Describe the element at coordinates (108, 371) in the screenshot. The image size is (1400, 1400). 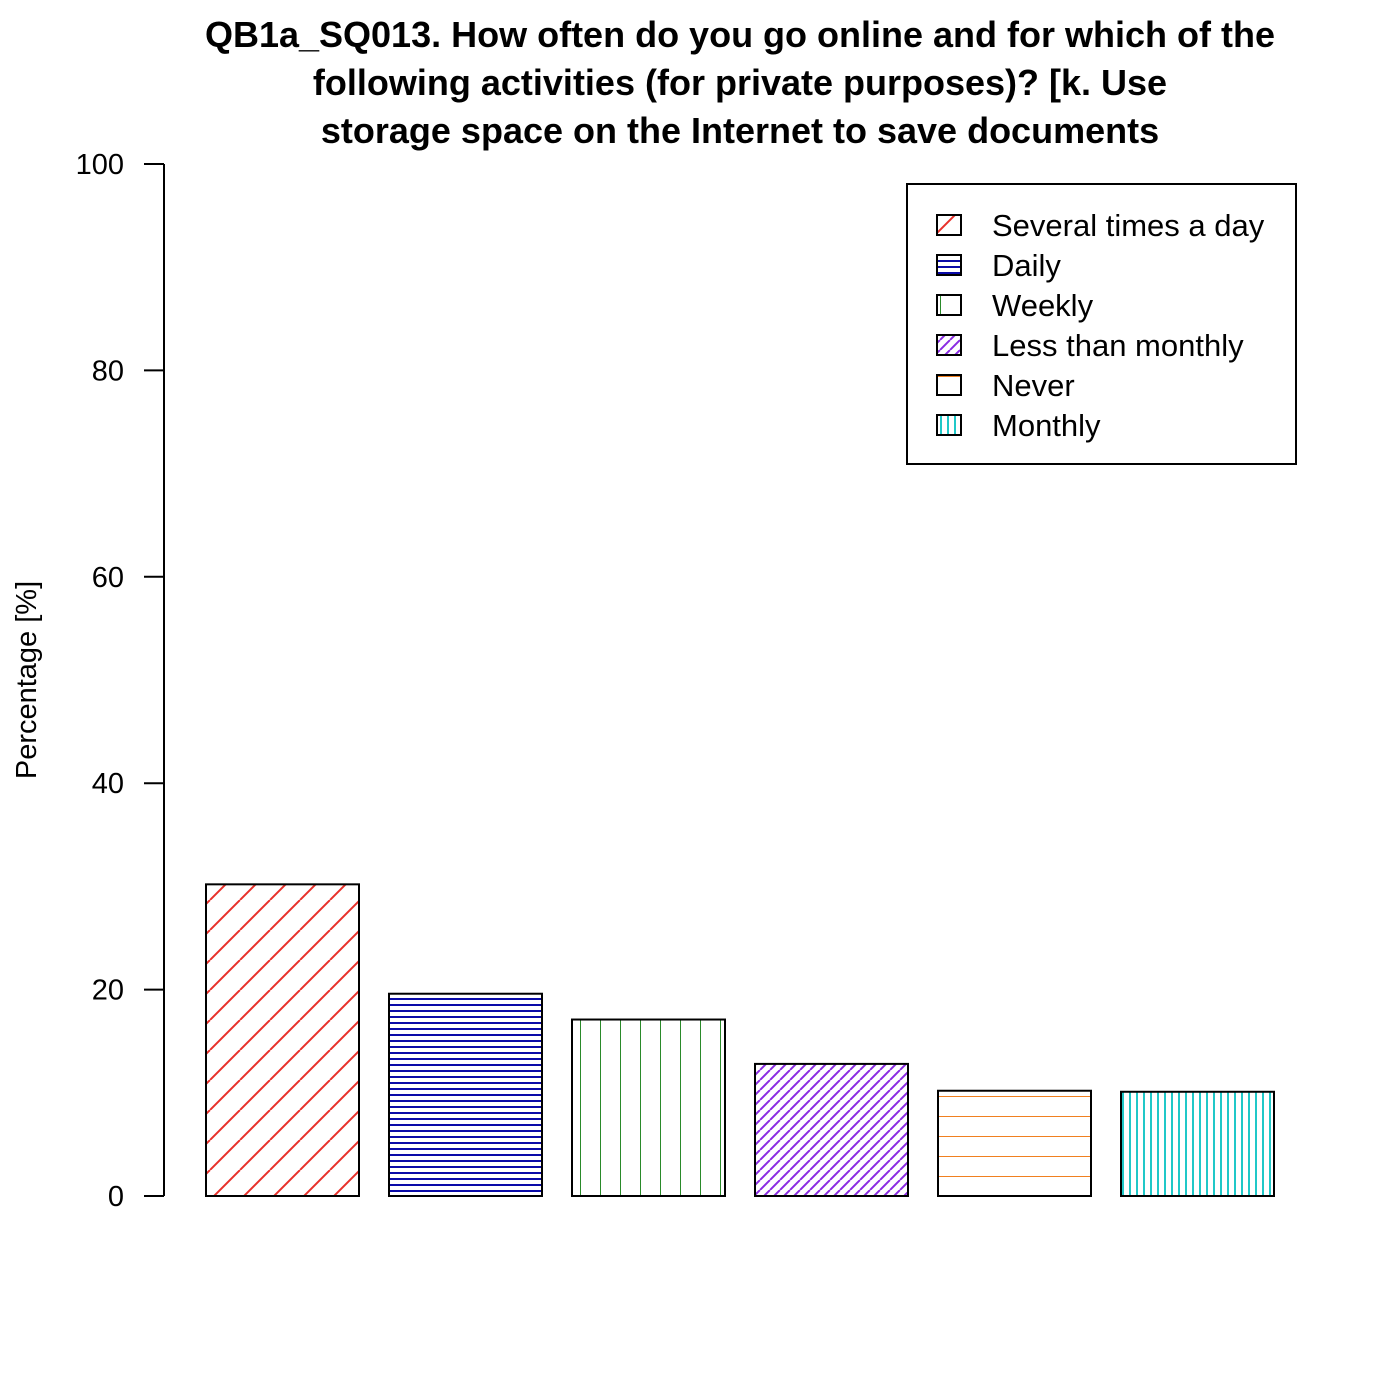
I see `y-tick-label: 80` at that location.